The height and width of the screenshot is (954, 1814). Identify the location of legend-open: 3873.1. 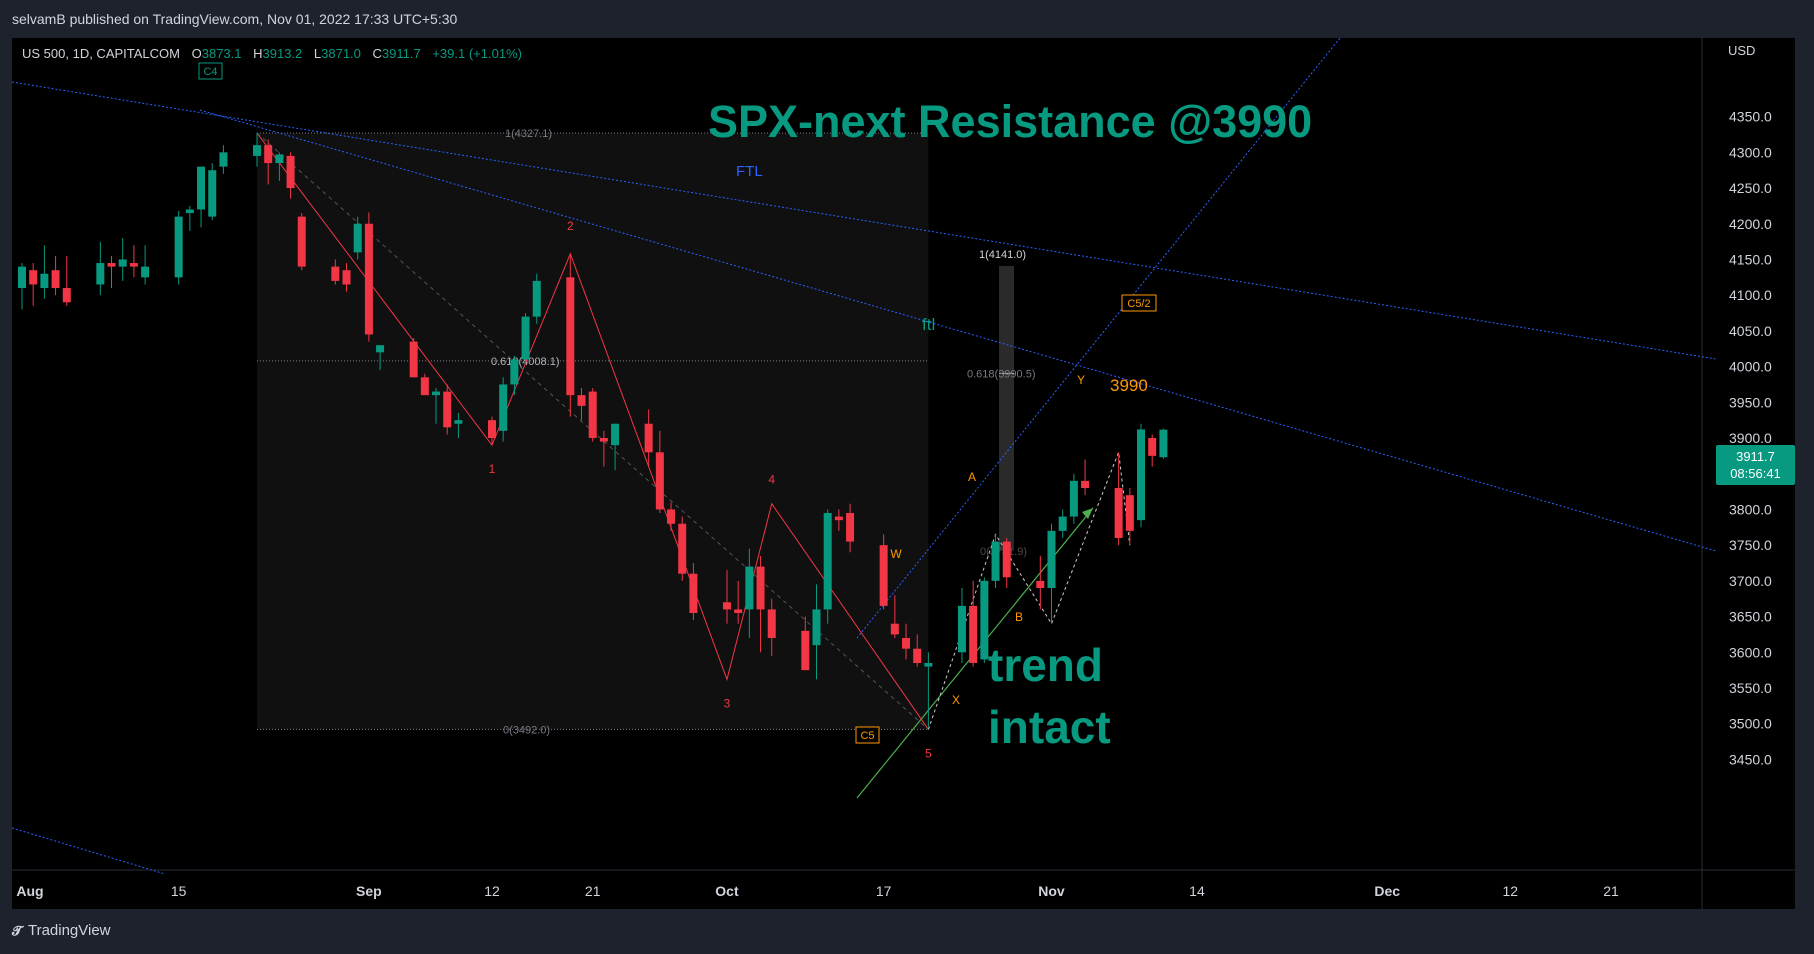
(222, 53).